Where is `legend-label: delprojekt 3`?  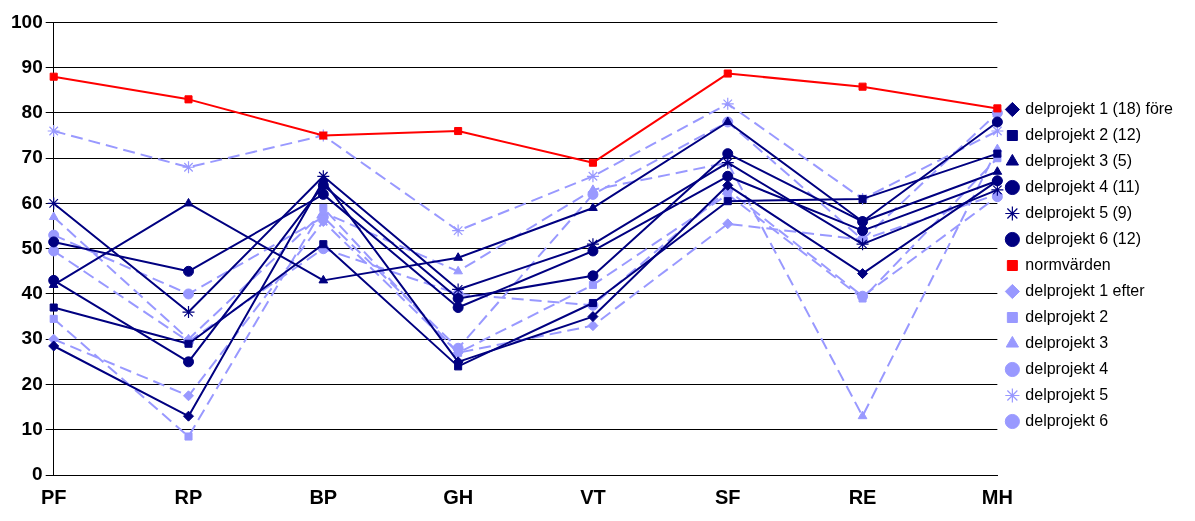
legend-label: delprojekt 3 is located at coordinates (1067, 342).